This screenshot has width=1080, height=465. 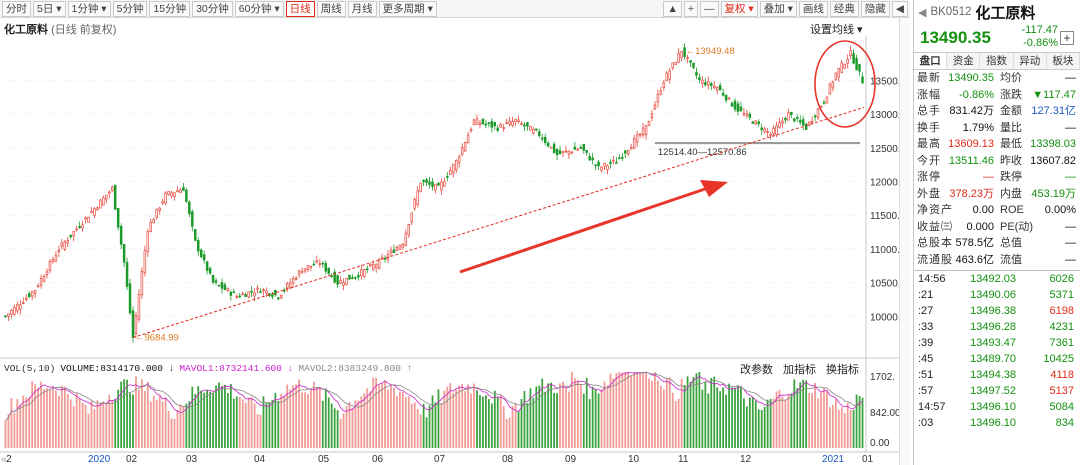 What do you see at coordinates (997, 61) in the screenshot?
I see `quote-tab: 指数` at bounding box center [997, 61].